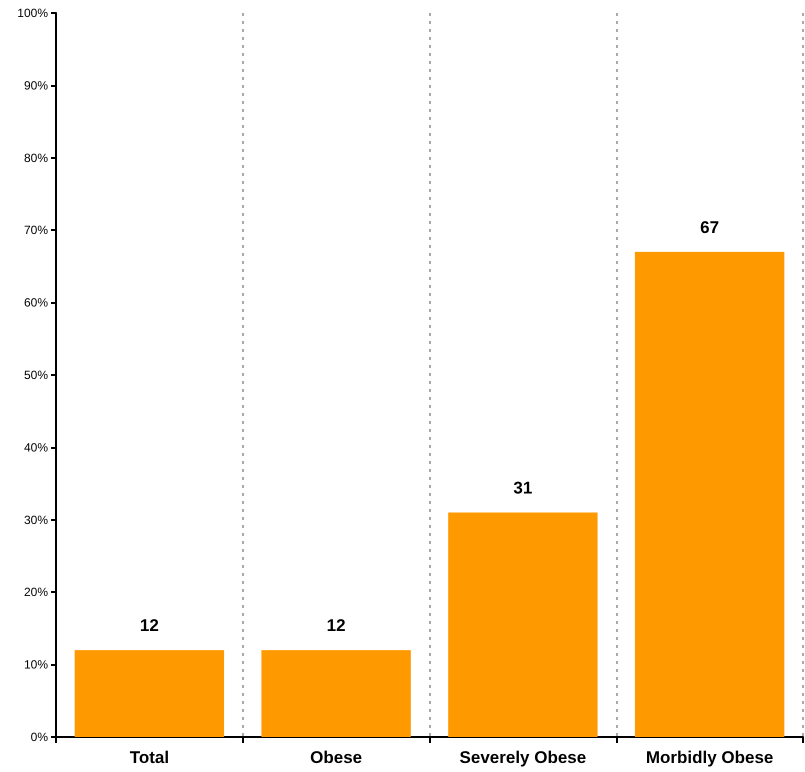 This screenshot has height=772, width=805. Describe the element at coordinates (522, 488) in the screenshot. I see `data-label: 31` at that location.